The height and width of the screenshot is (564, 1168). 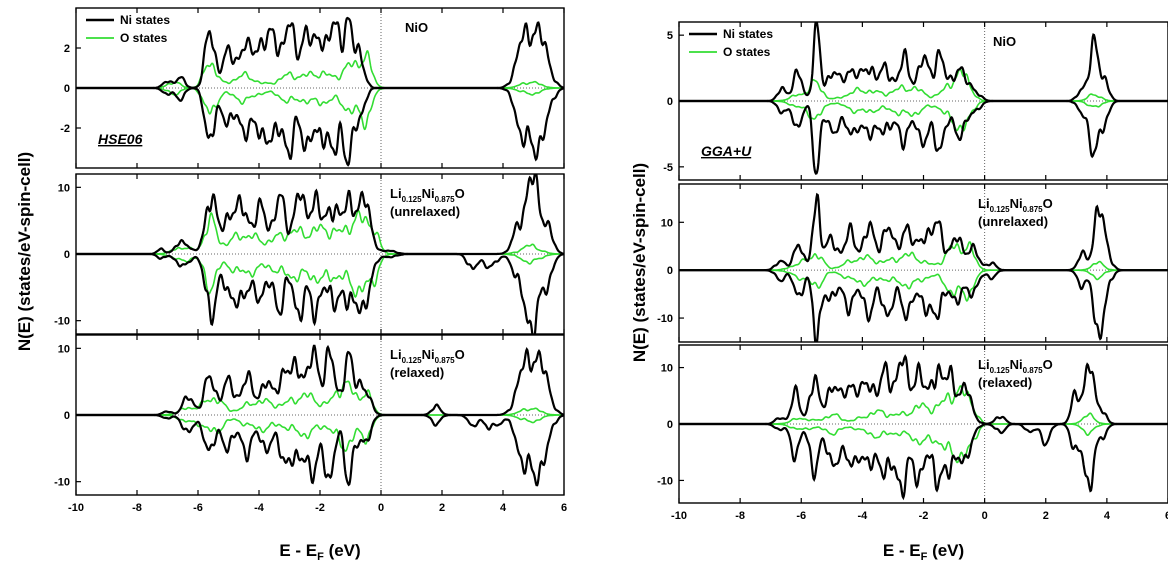 I want to click on y-tick-label: -5, so click(x=668, y=168).